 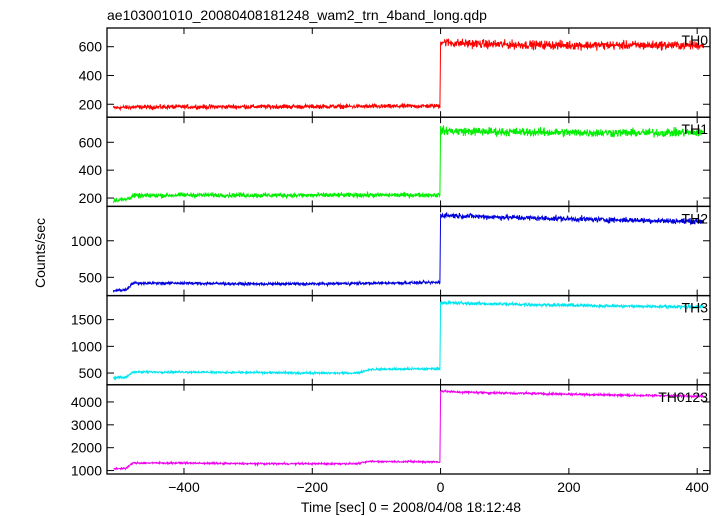 What do you see at coordinates (408, 75) in the screenshot?
I see `series-line-th0` at bounding box center [408, 75].